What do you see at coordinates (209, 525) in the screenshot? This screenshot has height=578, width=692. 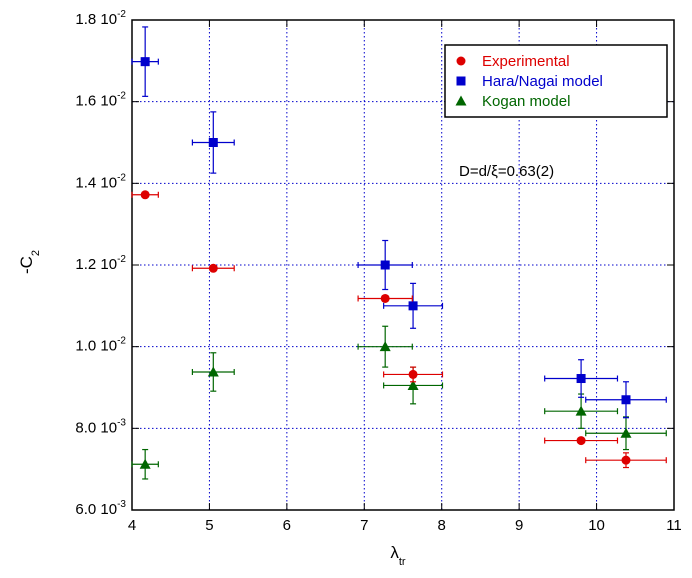 I see `x-tick-label: 5` at bounding box center [209, 525].